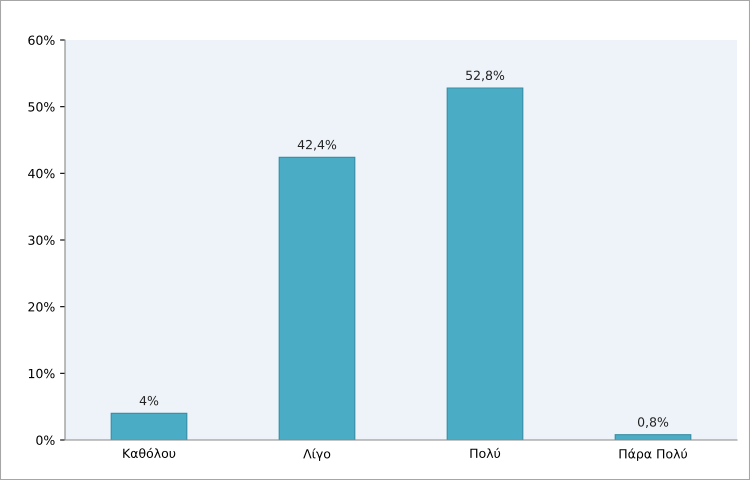  What do you see at coordinates (41, 307) in the screenshot?
I see `y-tick-label: 20%` at bounding box center [41, 307].